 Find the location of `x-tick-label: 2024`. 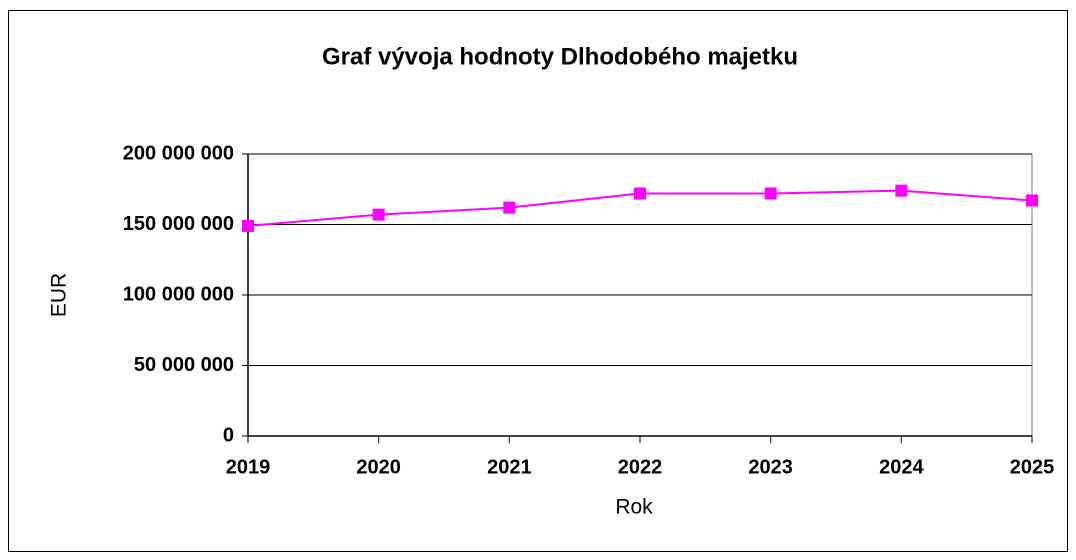

x-tick-label: 2024 is located at coordinates (901, 467).